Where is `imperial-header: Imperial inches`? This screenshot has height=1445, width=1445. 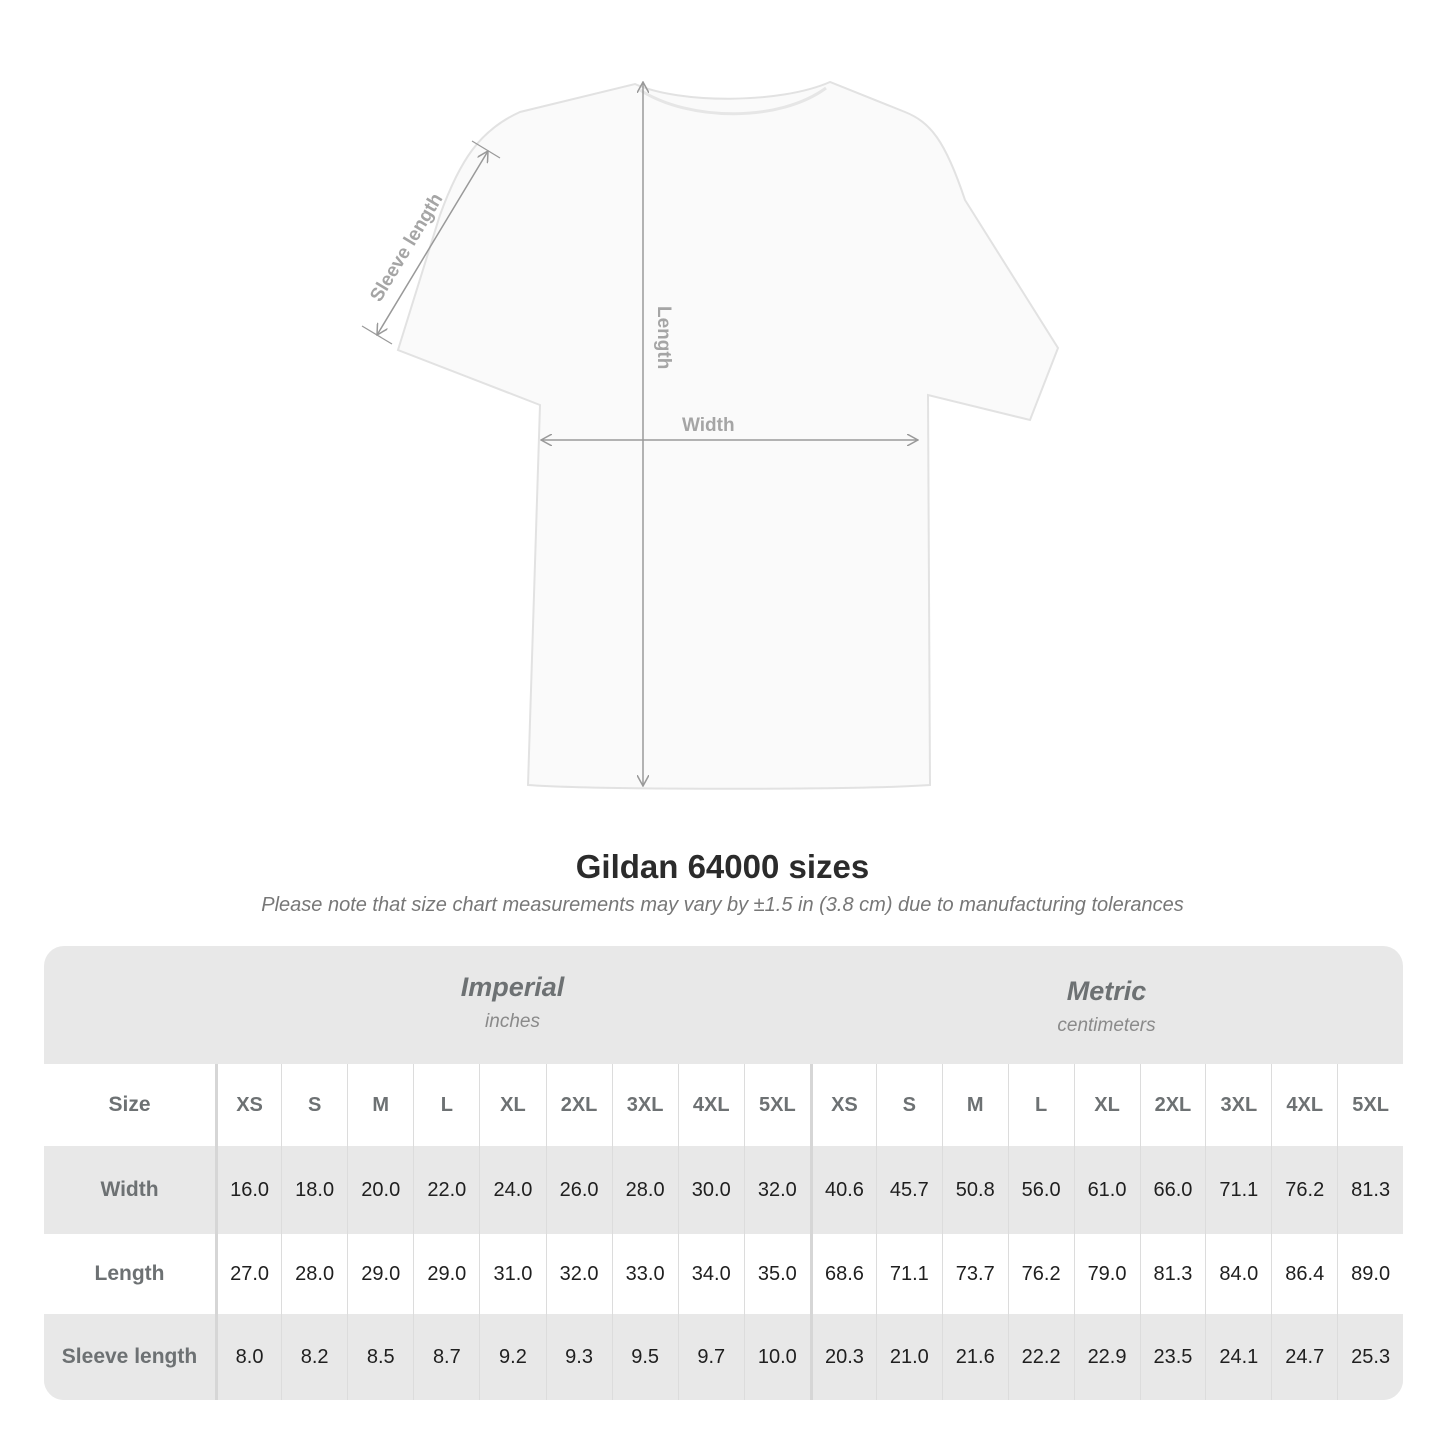 imperial-header: Imperial inches is located at coordinates (512, 1005).